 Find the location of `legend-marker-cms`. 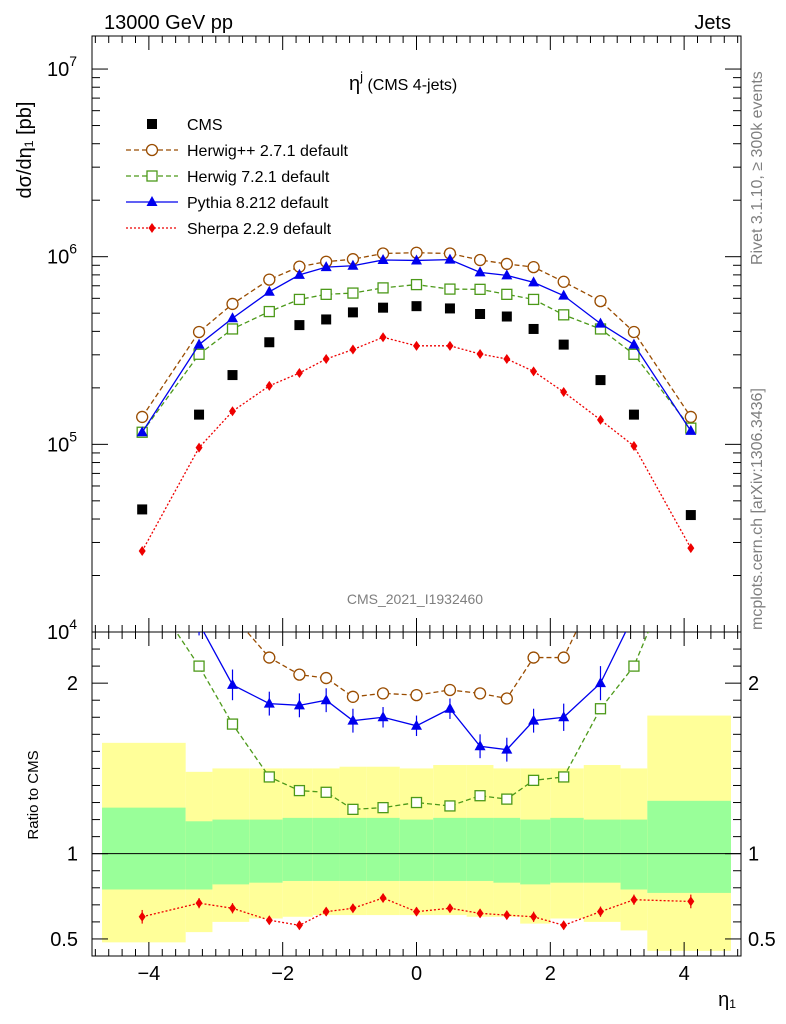

legend-marker-cms is located at coordinates (152, 124).